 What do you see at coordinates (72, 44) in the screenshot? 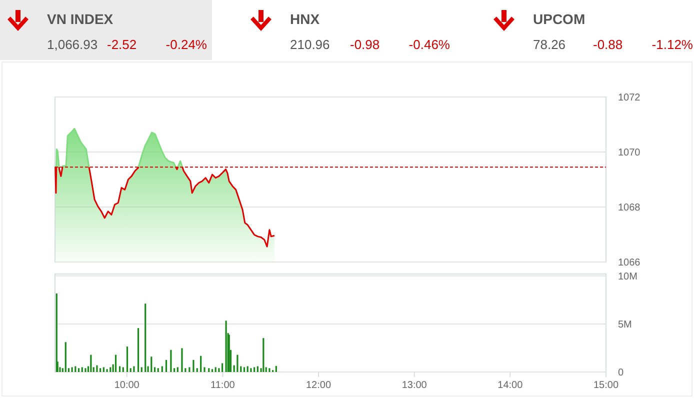
I see `text: 1,066.93` at bounding box center [72, 44].